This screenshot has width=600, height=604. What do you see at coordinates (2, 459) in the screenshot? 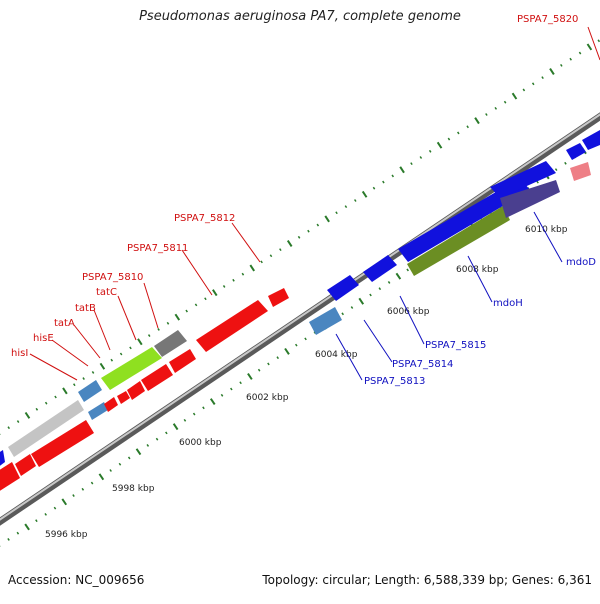
I see `gene-block-gray-left` at bounding box center [2, 459].